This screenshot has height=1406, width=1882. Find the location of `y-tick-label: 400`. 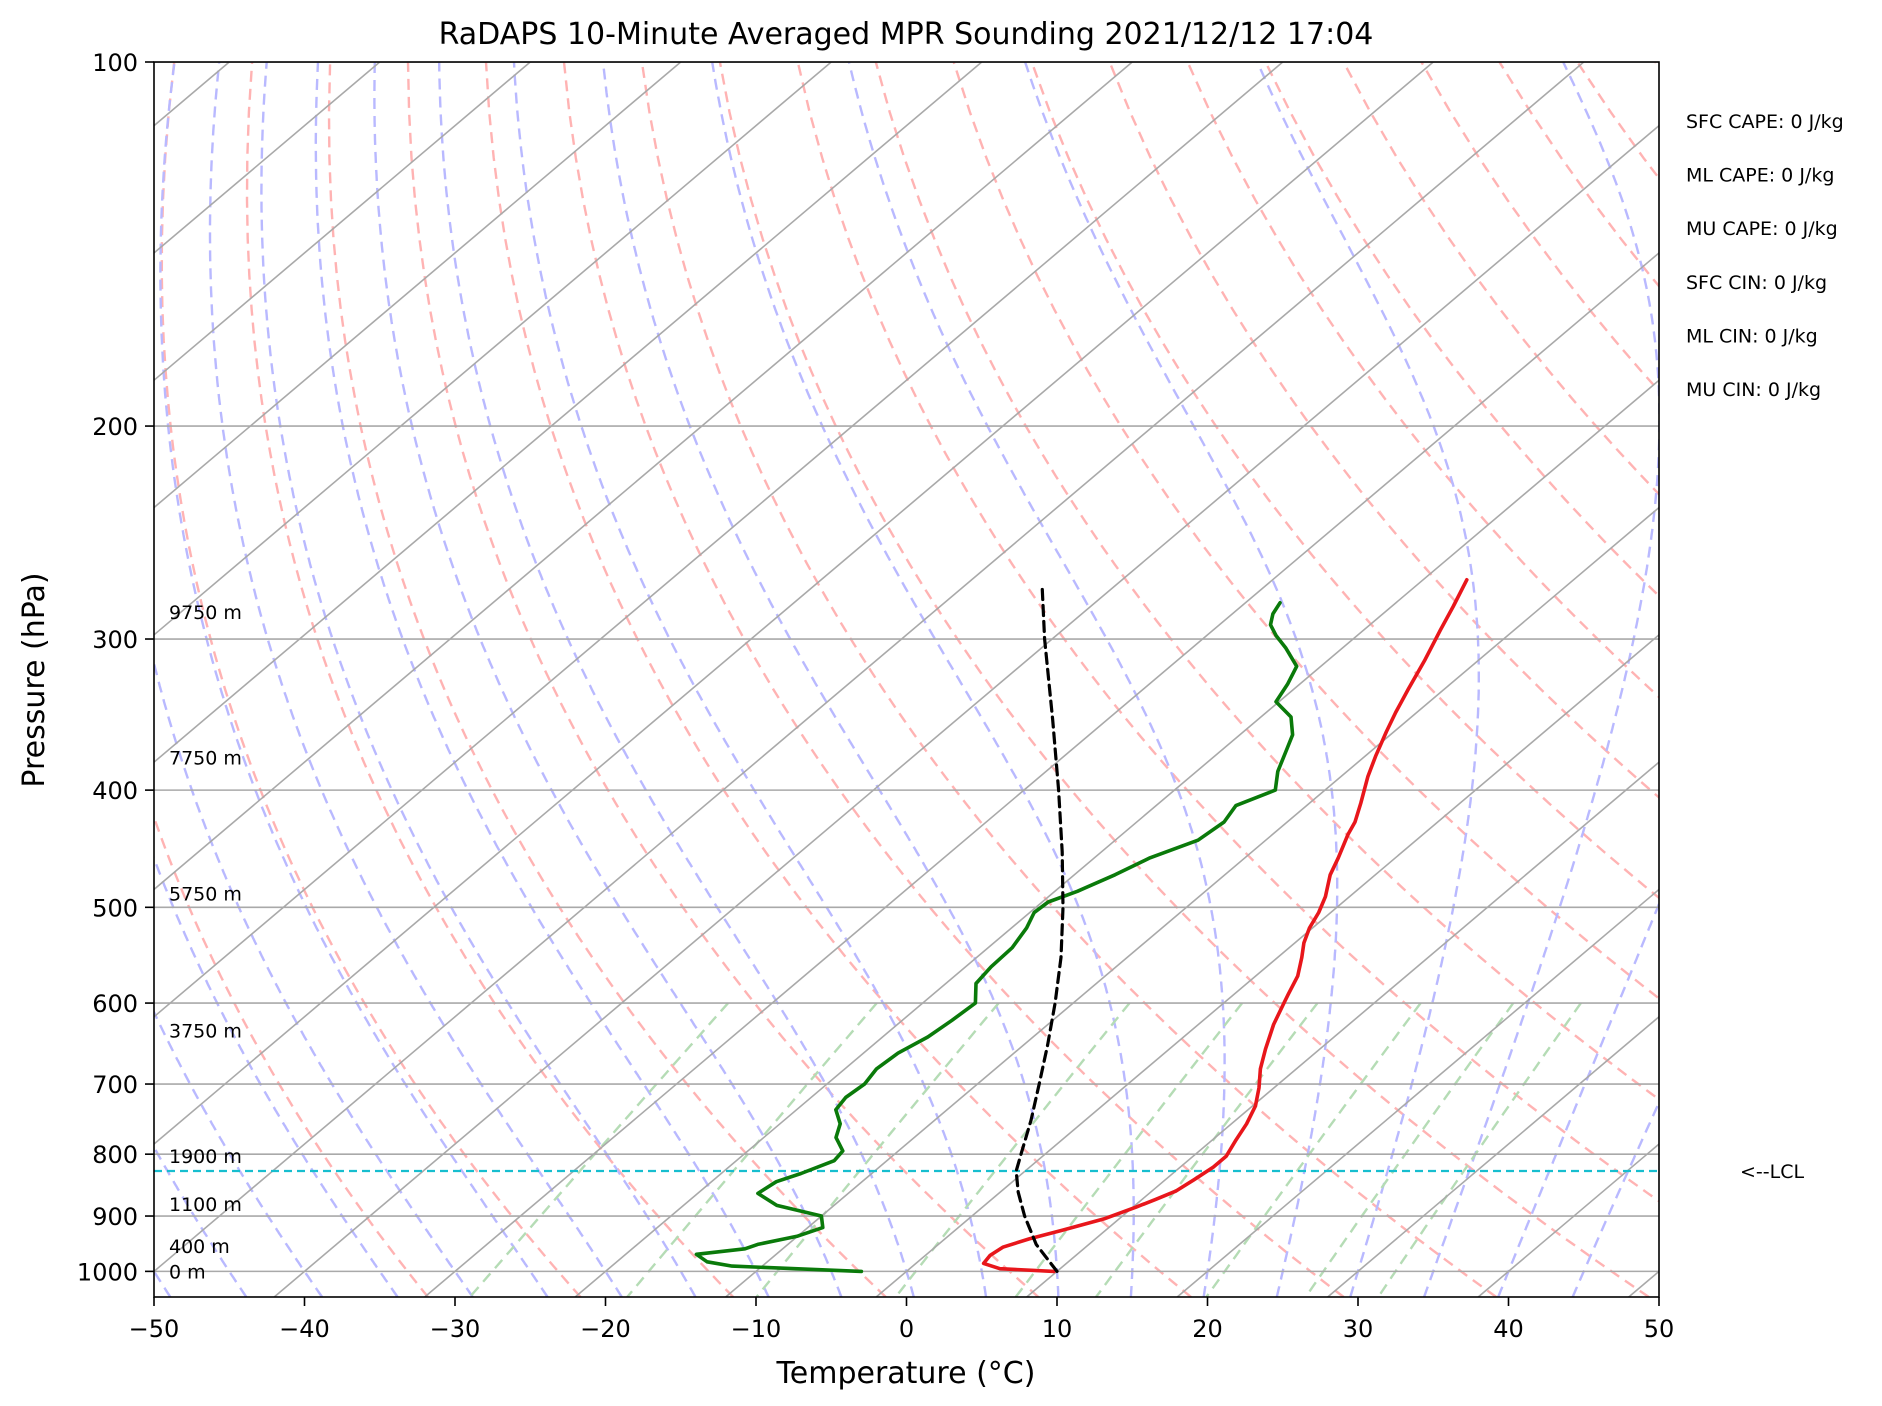

y-tick-label: 400 is located at coordinates (115, 791).